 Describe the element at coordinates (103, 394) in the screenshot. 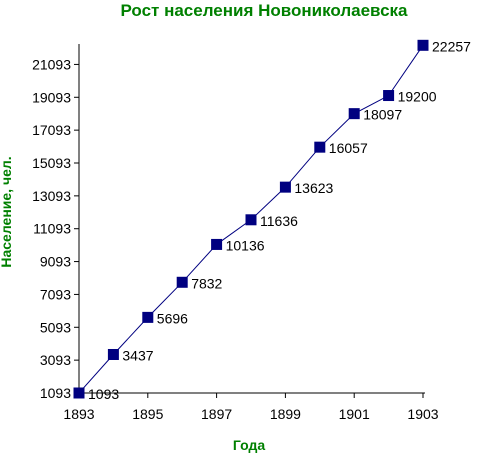

I see `data-label: 1093` at that location.